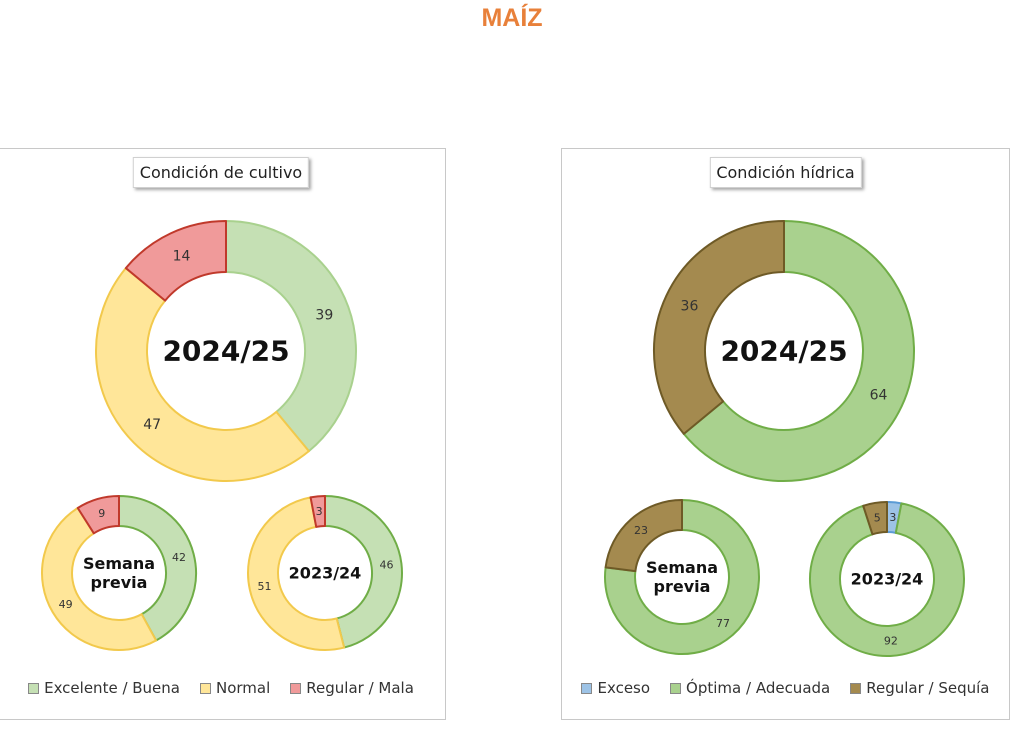  What do you see at coordinates (512, 18) in the screenshot?
I see `page-title: MAÍZ` at bounding box center [512, 18].